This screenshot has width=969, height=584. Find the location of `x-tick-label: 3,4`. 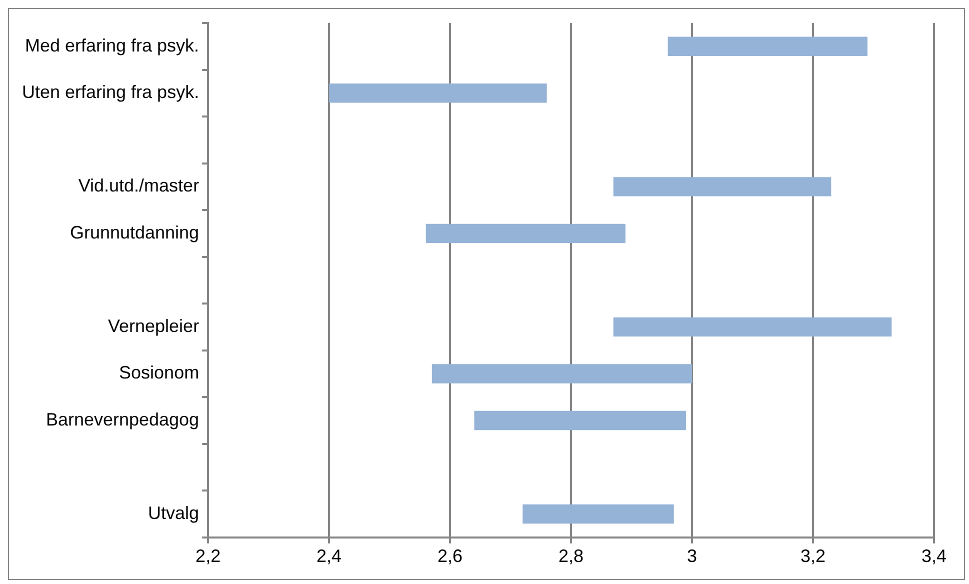

x-tick-label: 3,4 is located at coordinates (934, 556).